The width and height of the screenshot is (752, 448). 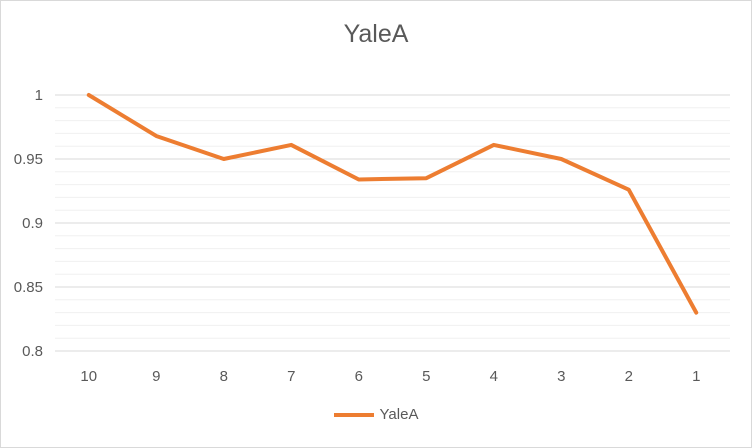 I want to click on x-tick-label: 9, so click(x=156, y=376).